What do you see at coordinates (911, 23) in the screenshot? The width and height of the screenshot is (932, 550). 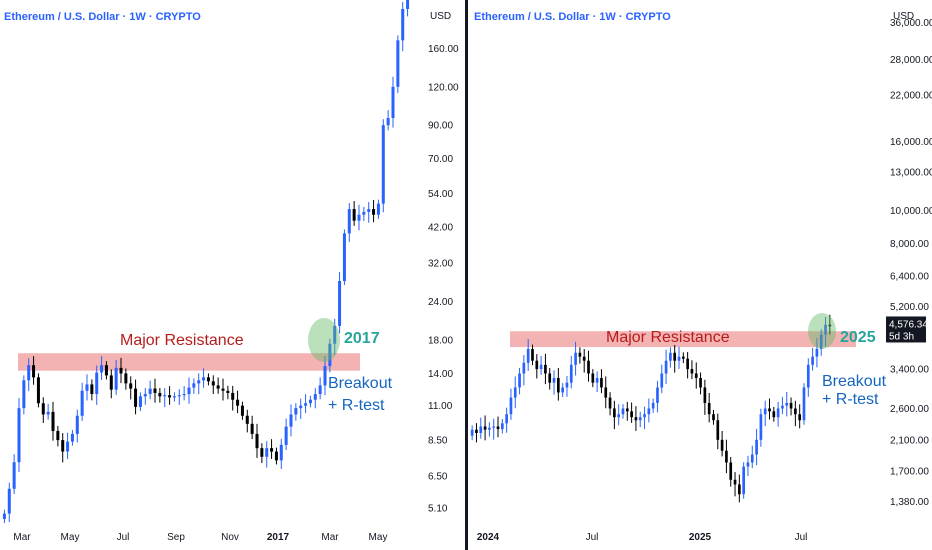 I see `y-tick-label: 36,000.00` at bounding box center [911, 23].